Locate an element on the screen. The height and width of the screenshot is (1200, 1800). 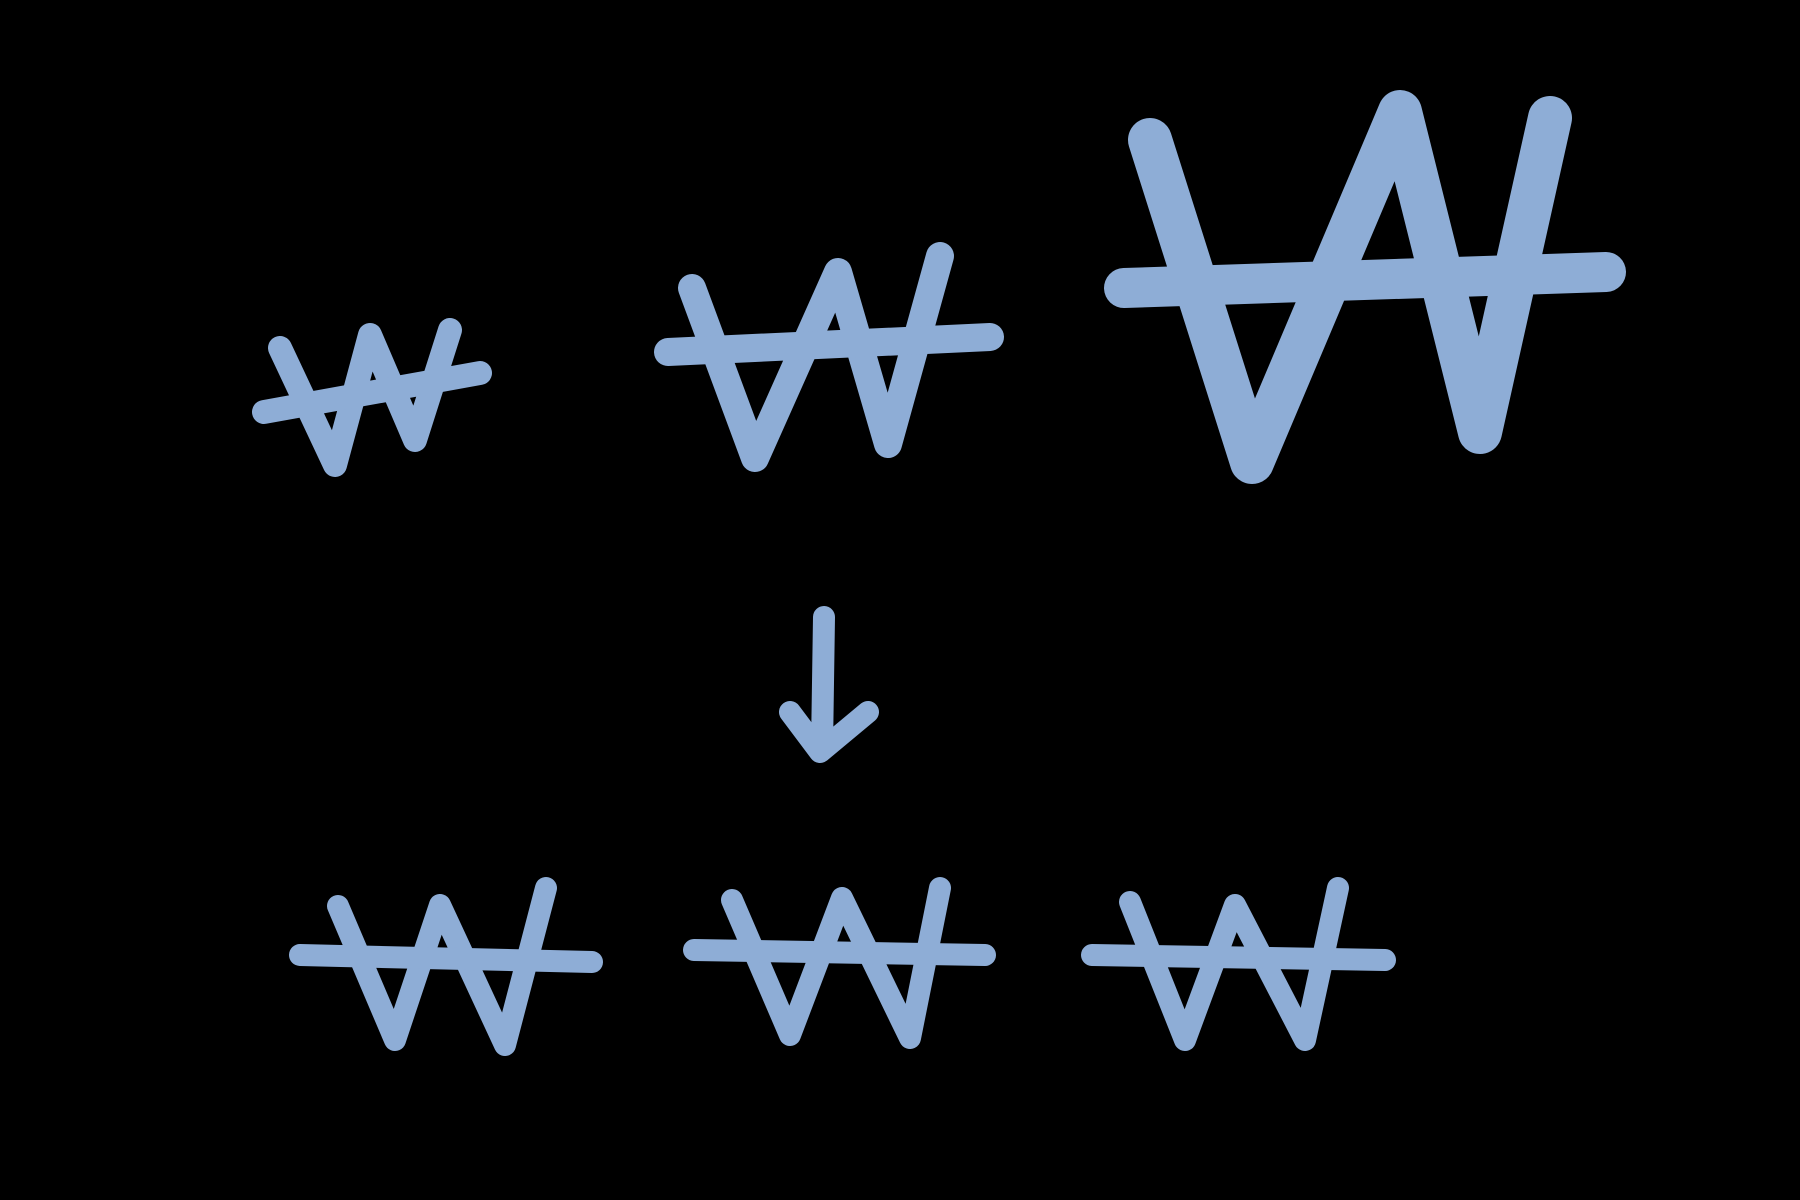
won-large-w-stroke is located at coordinates (1350, 287).